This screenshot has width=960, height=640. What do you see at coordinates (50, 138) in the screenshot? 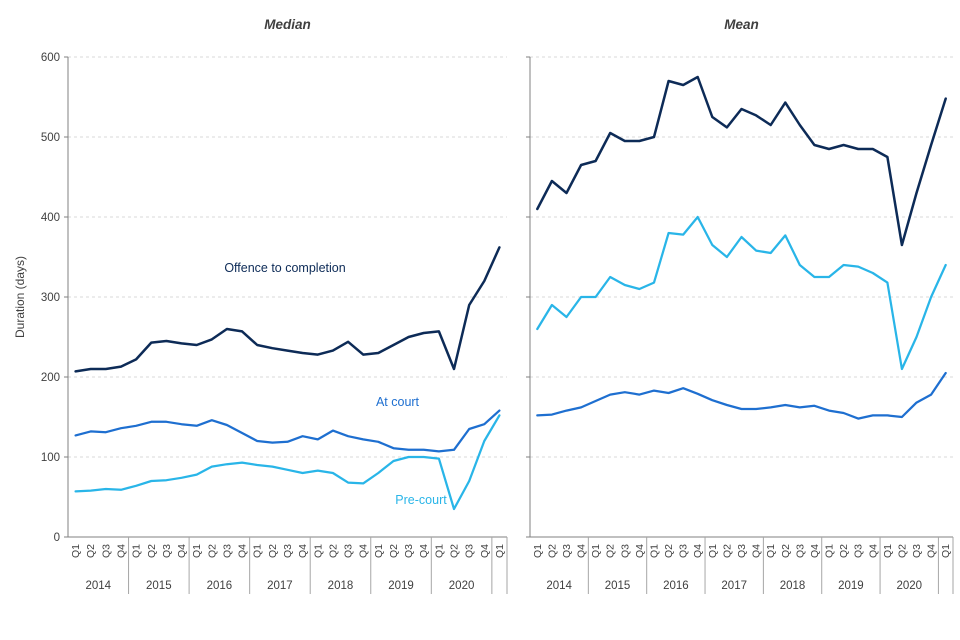
I see `y-tick-label: 500` at bounding box center [50, 138].